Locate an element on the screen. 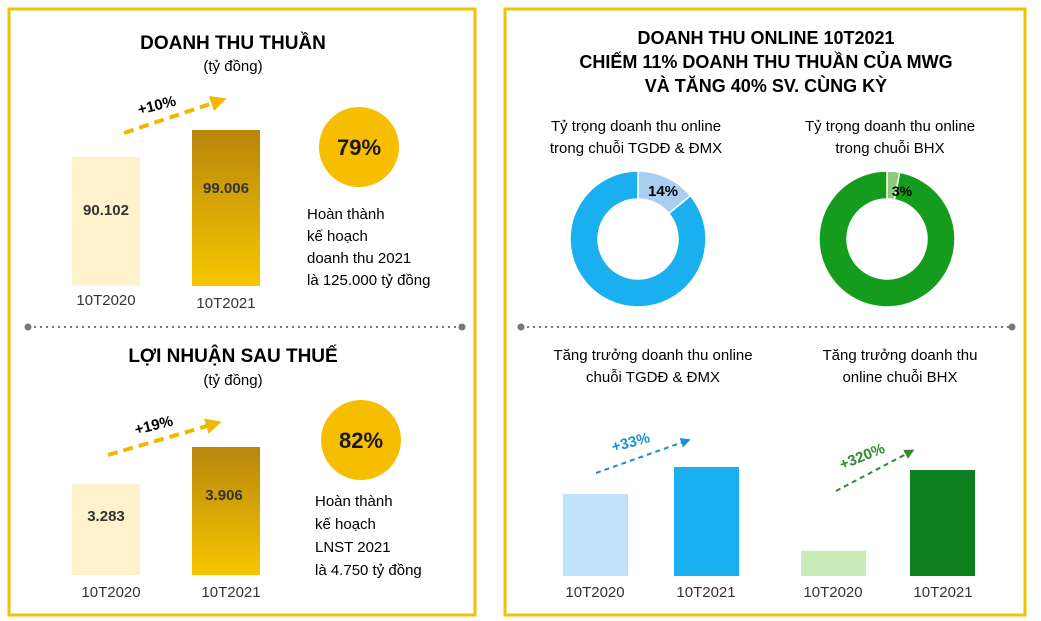  donut-bhx-title-line-1: Tỷ trọng doanh thu online is located at coordinates (890, 126).